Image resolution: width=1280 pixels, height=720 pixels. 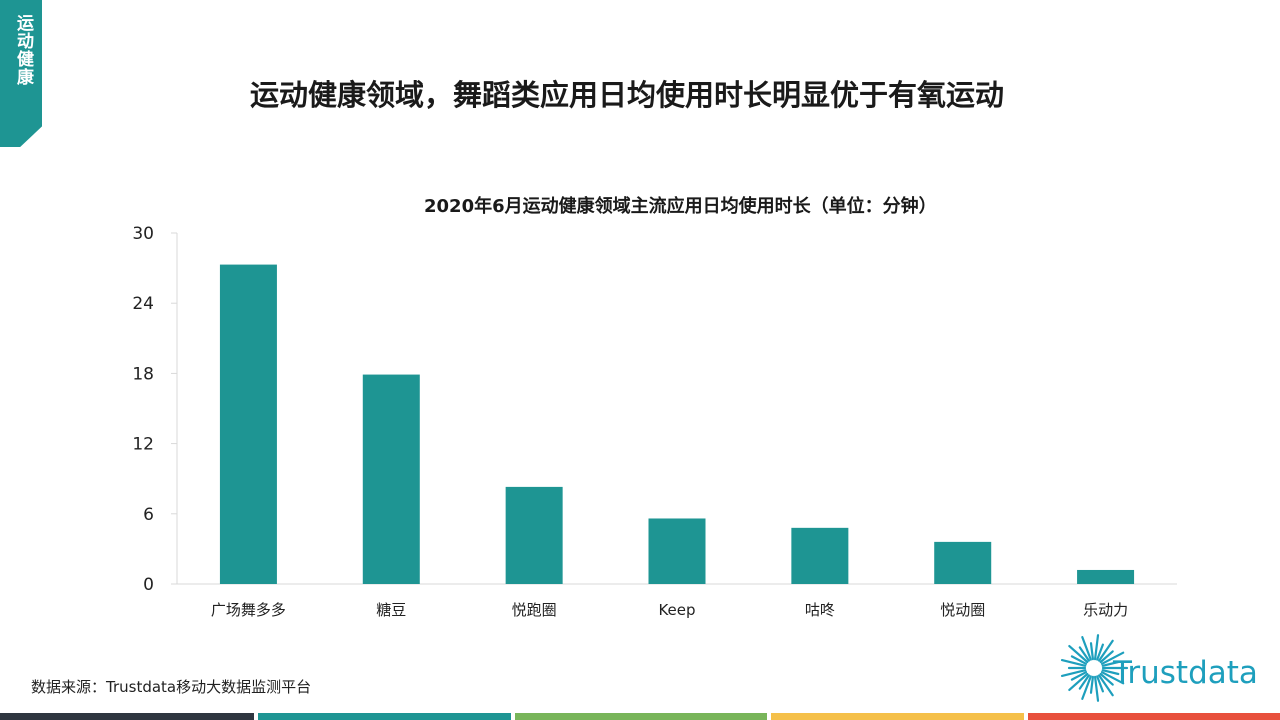 What do you see at coordinates (820, 610) in the screenshot?
I see `x-tick-label: 咕咚` at bounding box center [820, 610].